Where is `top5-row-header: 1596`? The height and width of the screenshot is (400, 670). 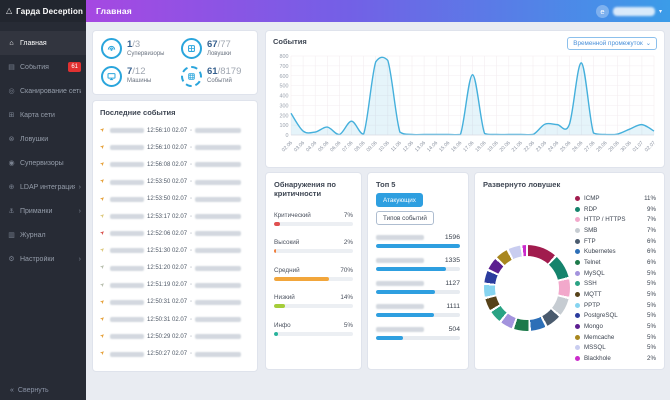 top5-row-header: 1596 is located at coordinates (418, 237).